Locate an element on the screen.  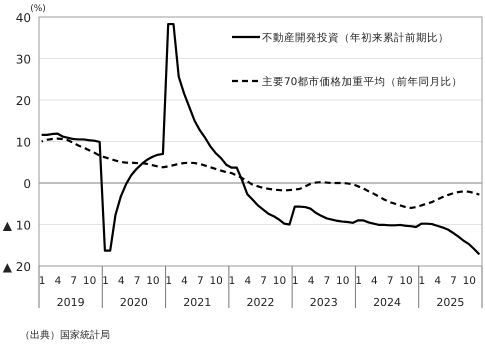
y-tick-label: 10 is located at coordinates (23, 143).